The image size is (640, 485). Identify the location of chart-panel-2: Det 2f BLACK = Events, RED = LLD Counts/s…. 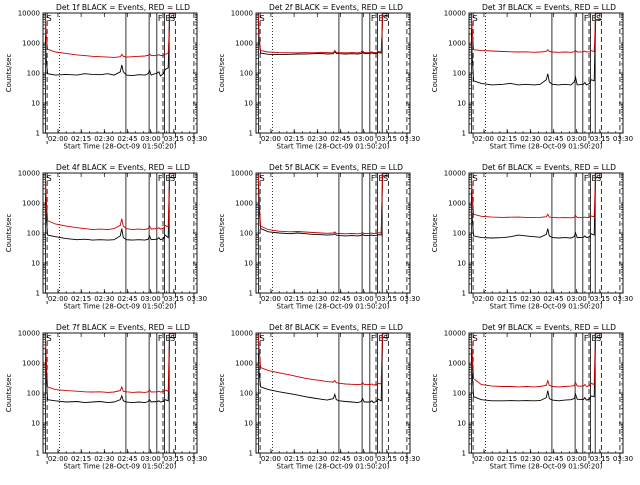
(319, 77).